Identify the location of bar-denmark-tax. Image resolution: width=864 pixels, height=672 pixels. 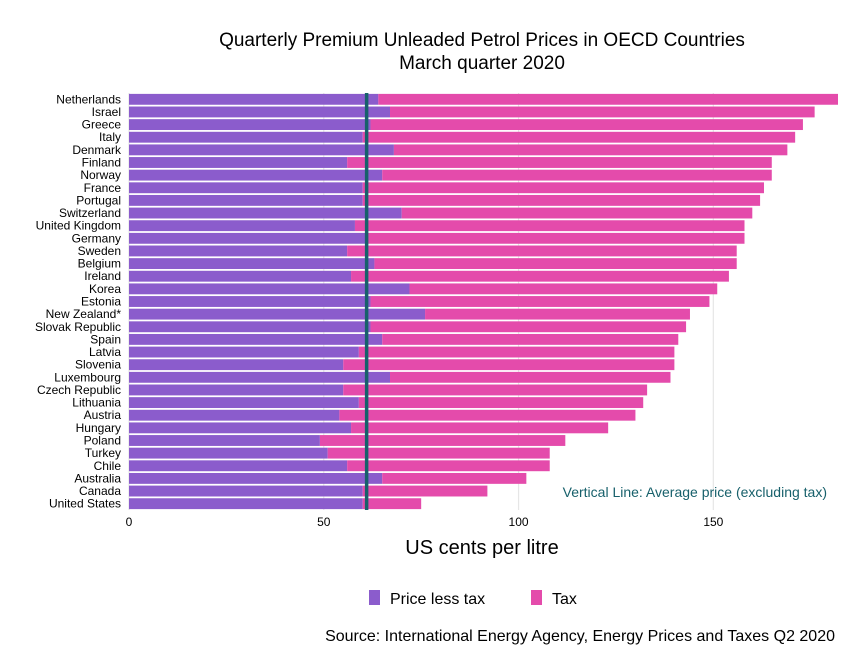
(590, 150).